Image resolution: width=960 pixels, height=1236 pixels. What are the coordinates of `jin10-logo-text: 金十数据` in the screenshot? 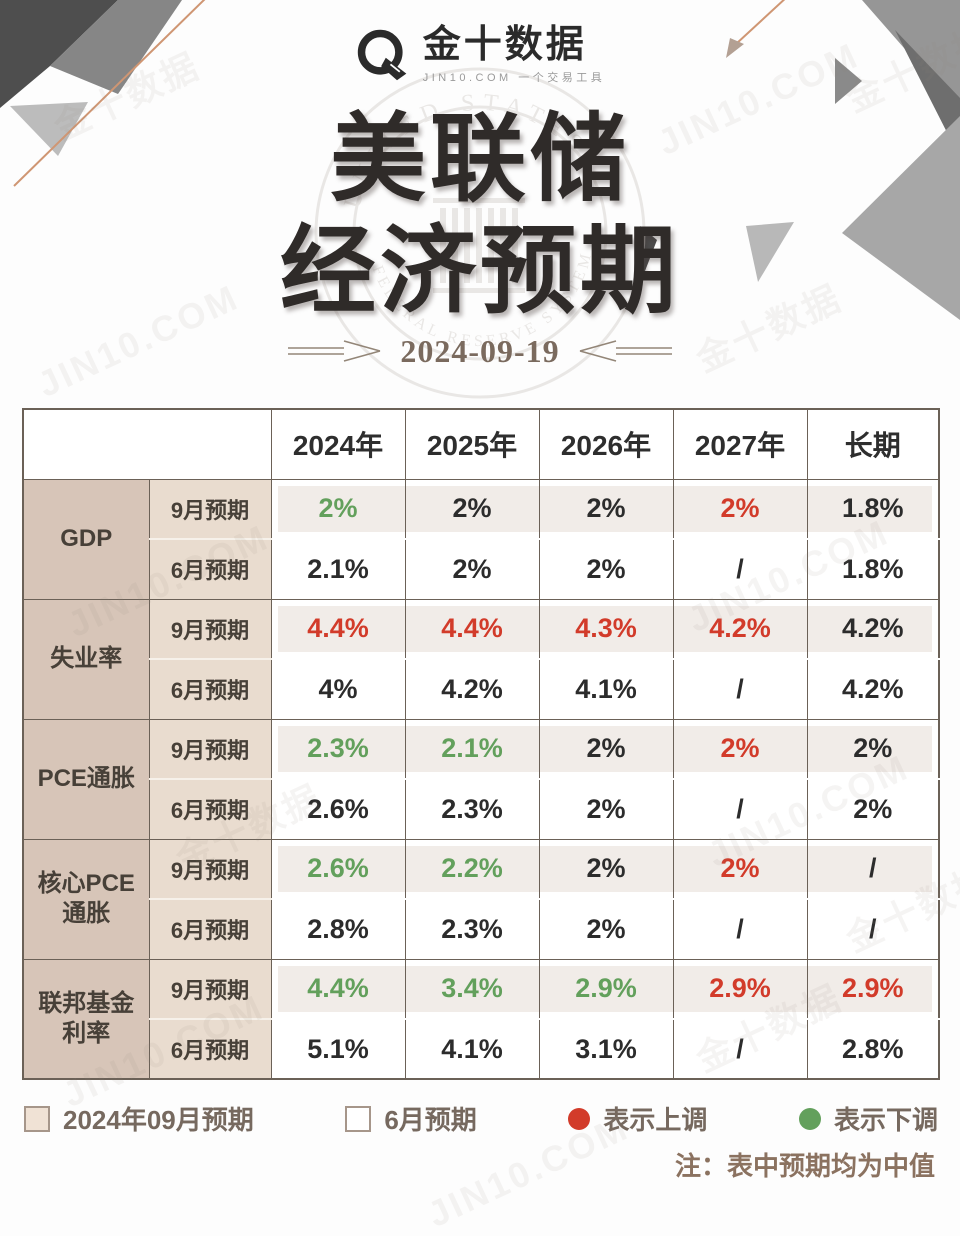 It's located at (504, 45).